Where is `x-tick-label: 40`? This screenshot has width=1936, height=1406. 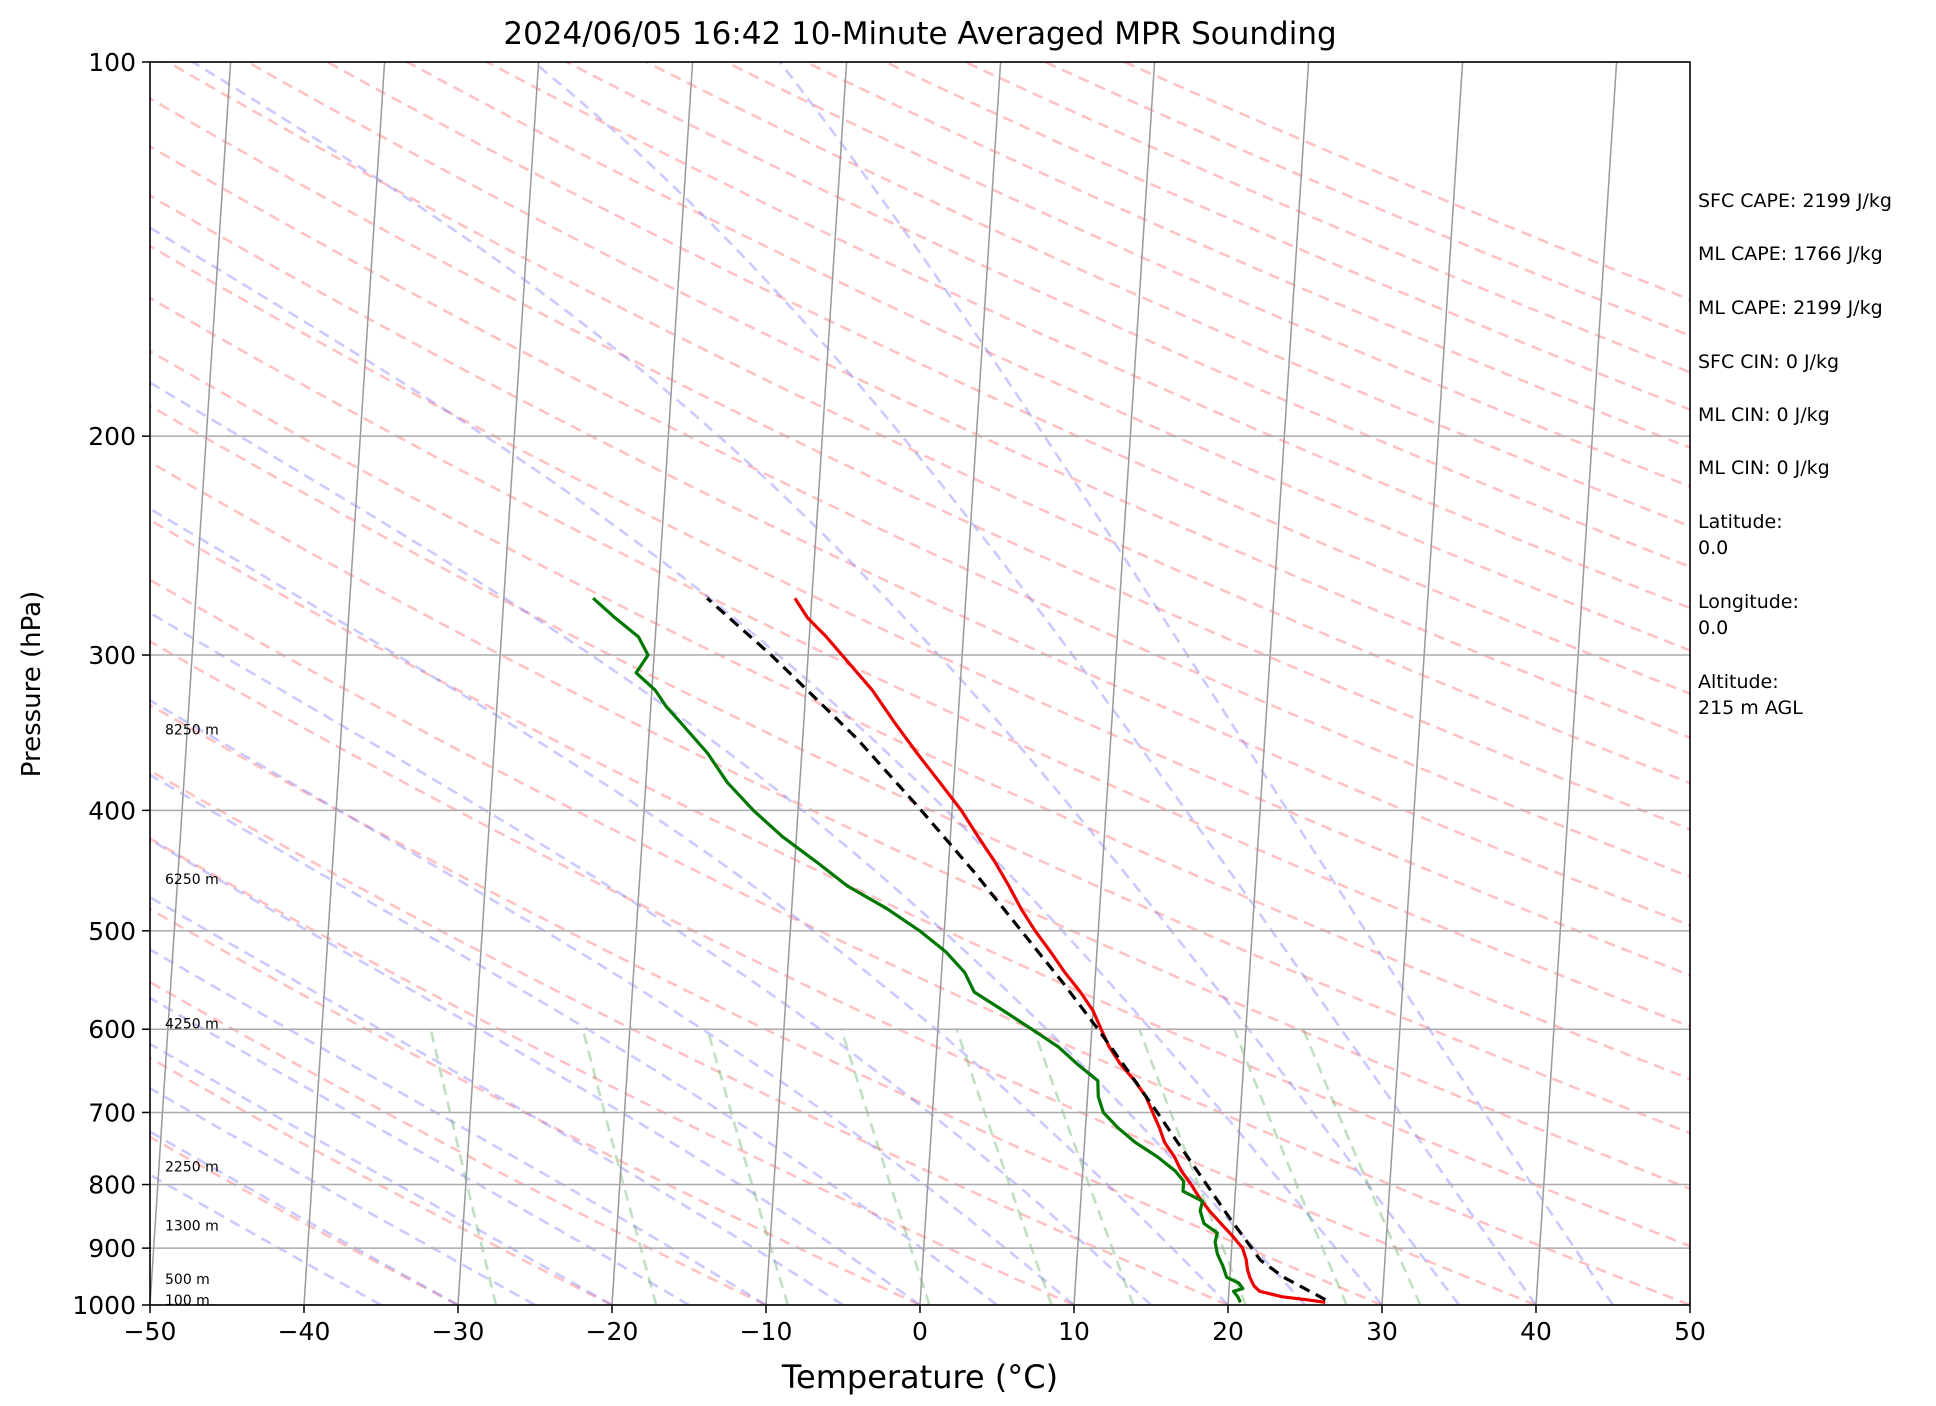
x-tick-label: 40 is located at coordinates (1536, 1331).